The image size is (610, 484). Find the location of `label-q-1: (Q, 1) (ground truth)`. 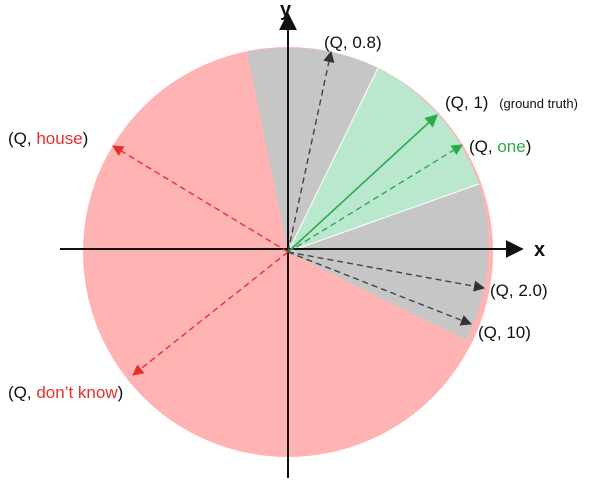

label-q-1: (Q, 1) (ground truth) is located at coordinates (511, 102).